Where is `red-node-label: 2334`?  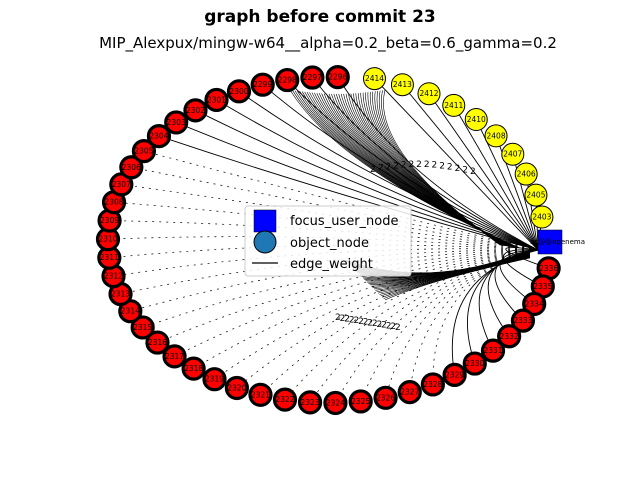
red-node-label: 2334 is located at coordinates (534, 303).